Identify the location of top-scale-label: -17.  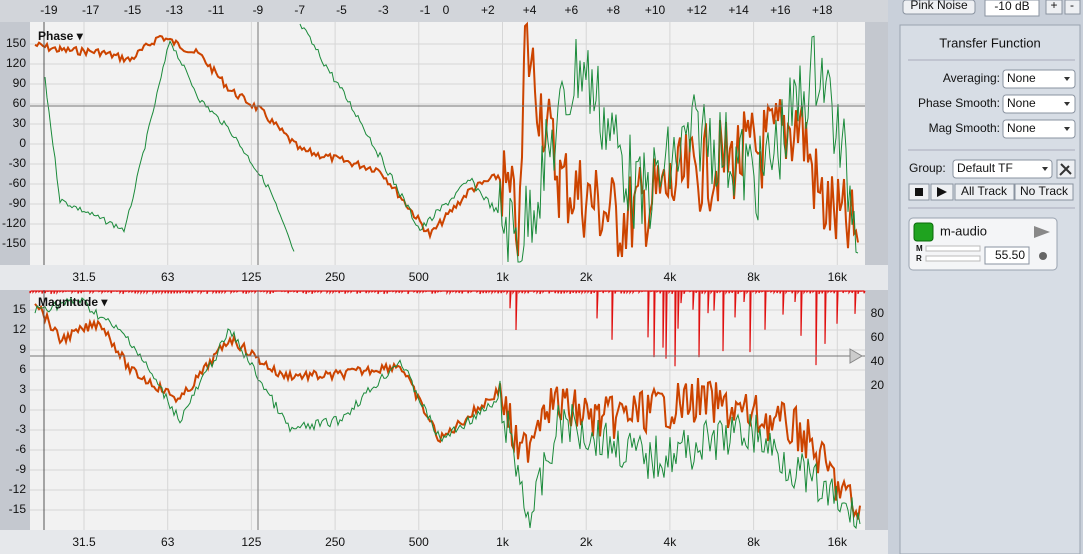
(91, 10).